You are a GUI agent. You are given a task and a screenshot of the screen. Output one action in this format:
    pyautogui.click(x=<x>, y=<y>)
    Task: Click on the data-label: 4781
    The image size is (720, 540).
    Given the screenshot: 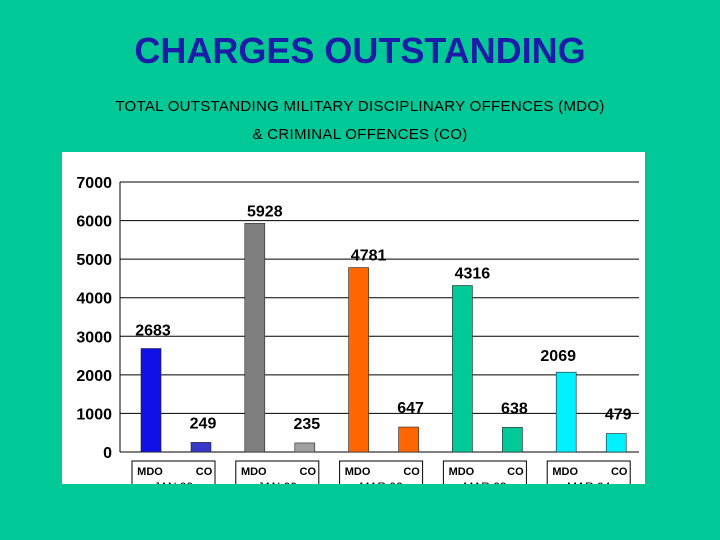 What is the action you would take?
    pyautogui.click(x=369, y=256)
    